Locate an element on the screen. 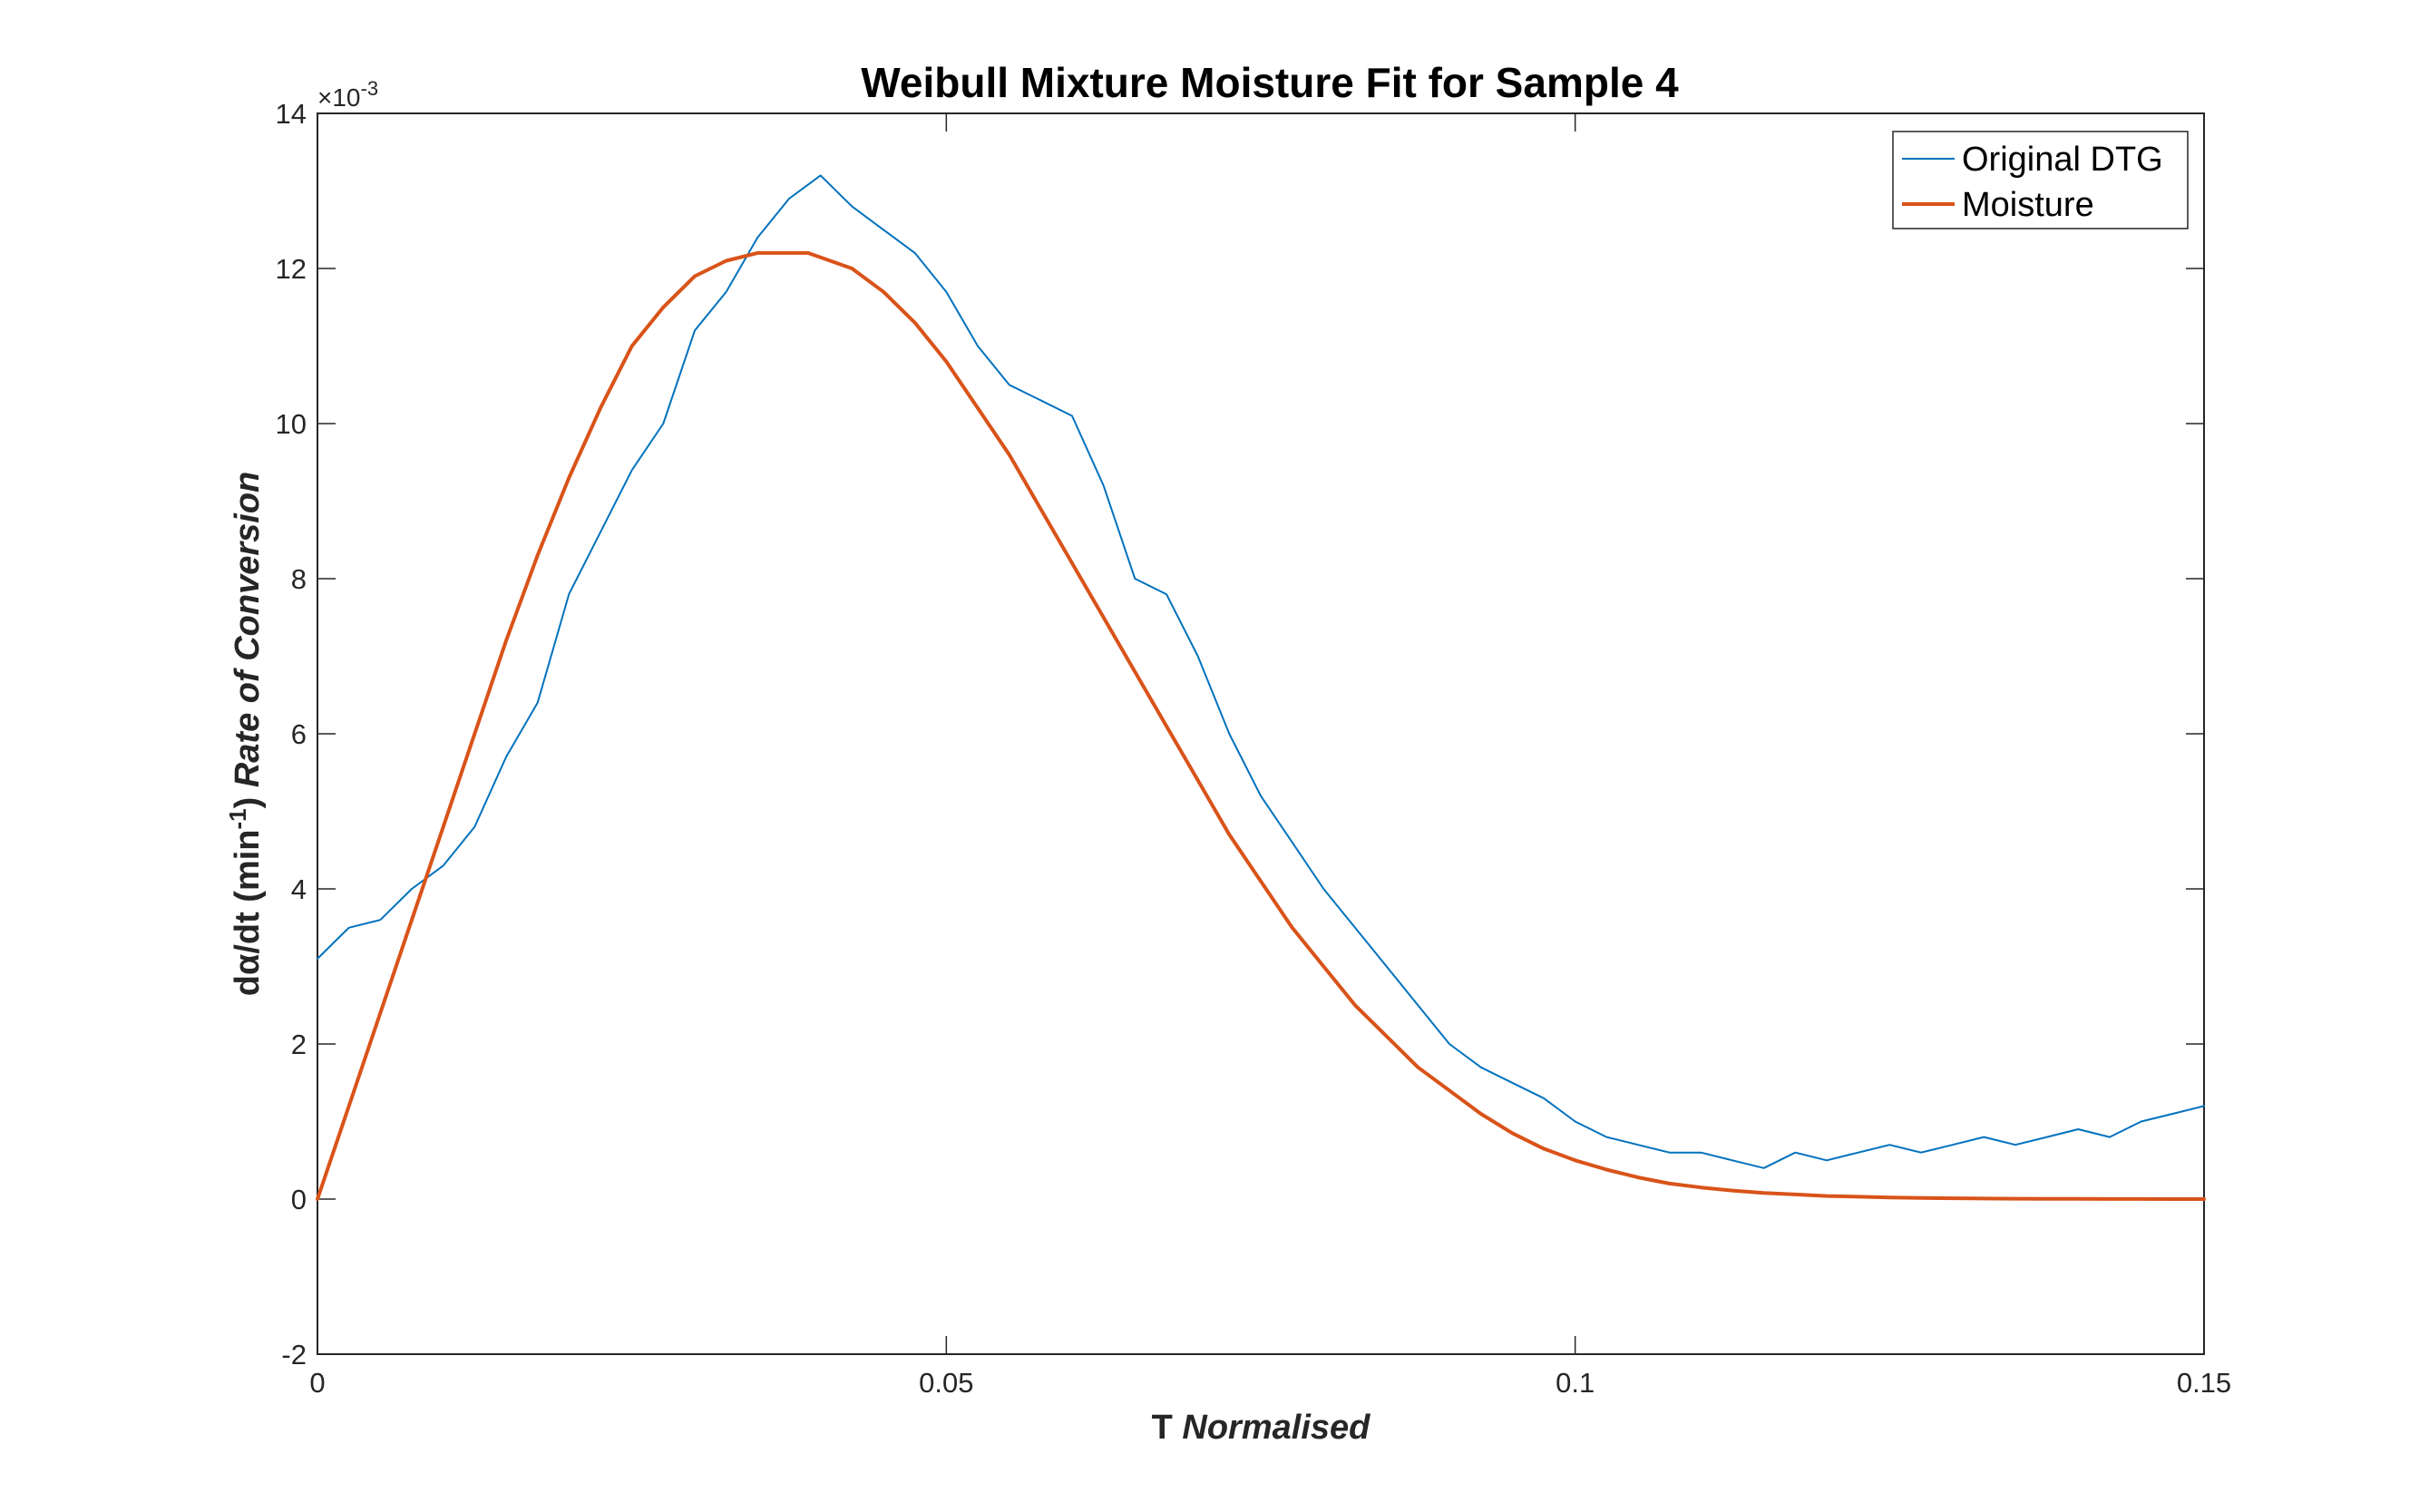 The image size is (2419, 1512). x-tick-label: 0.1 is located at coordinates (1576, 1383).